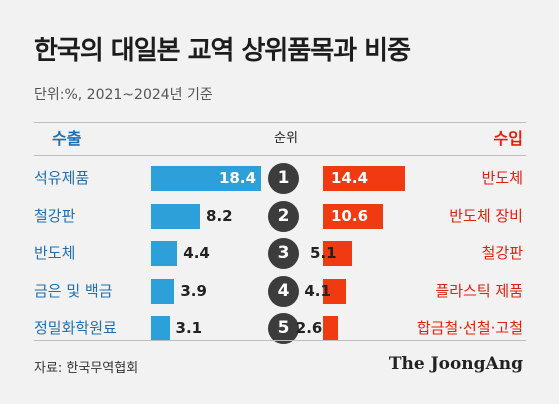 The image size is (559, 404). I want to click on import-value-label: 2.6, so click(309, 328).